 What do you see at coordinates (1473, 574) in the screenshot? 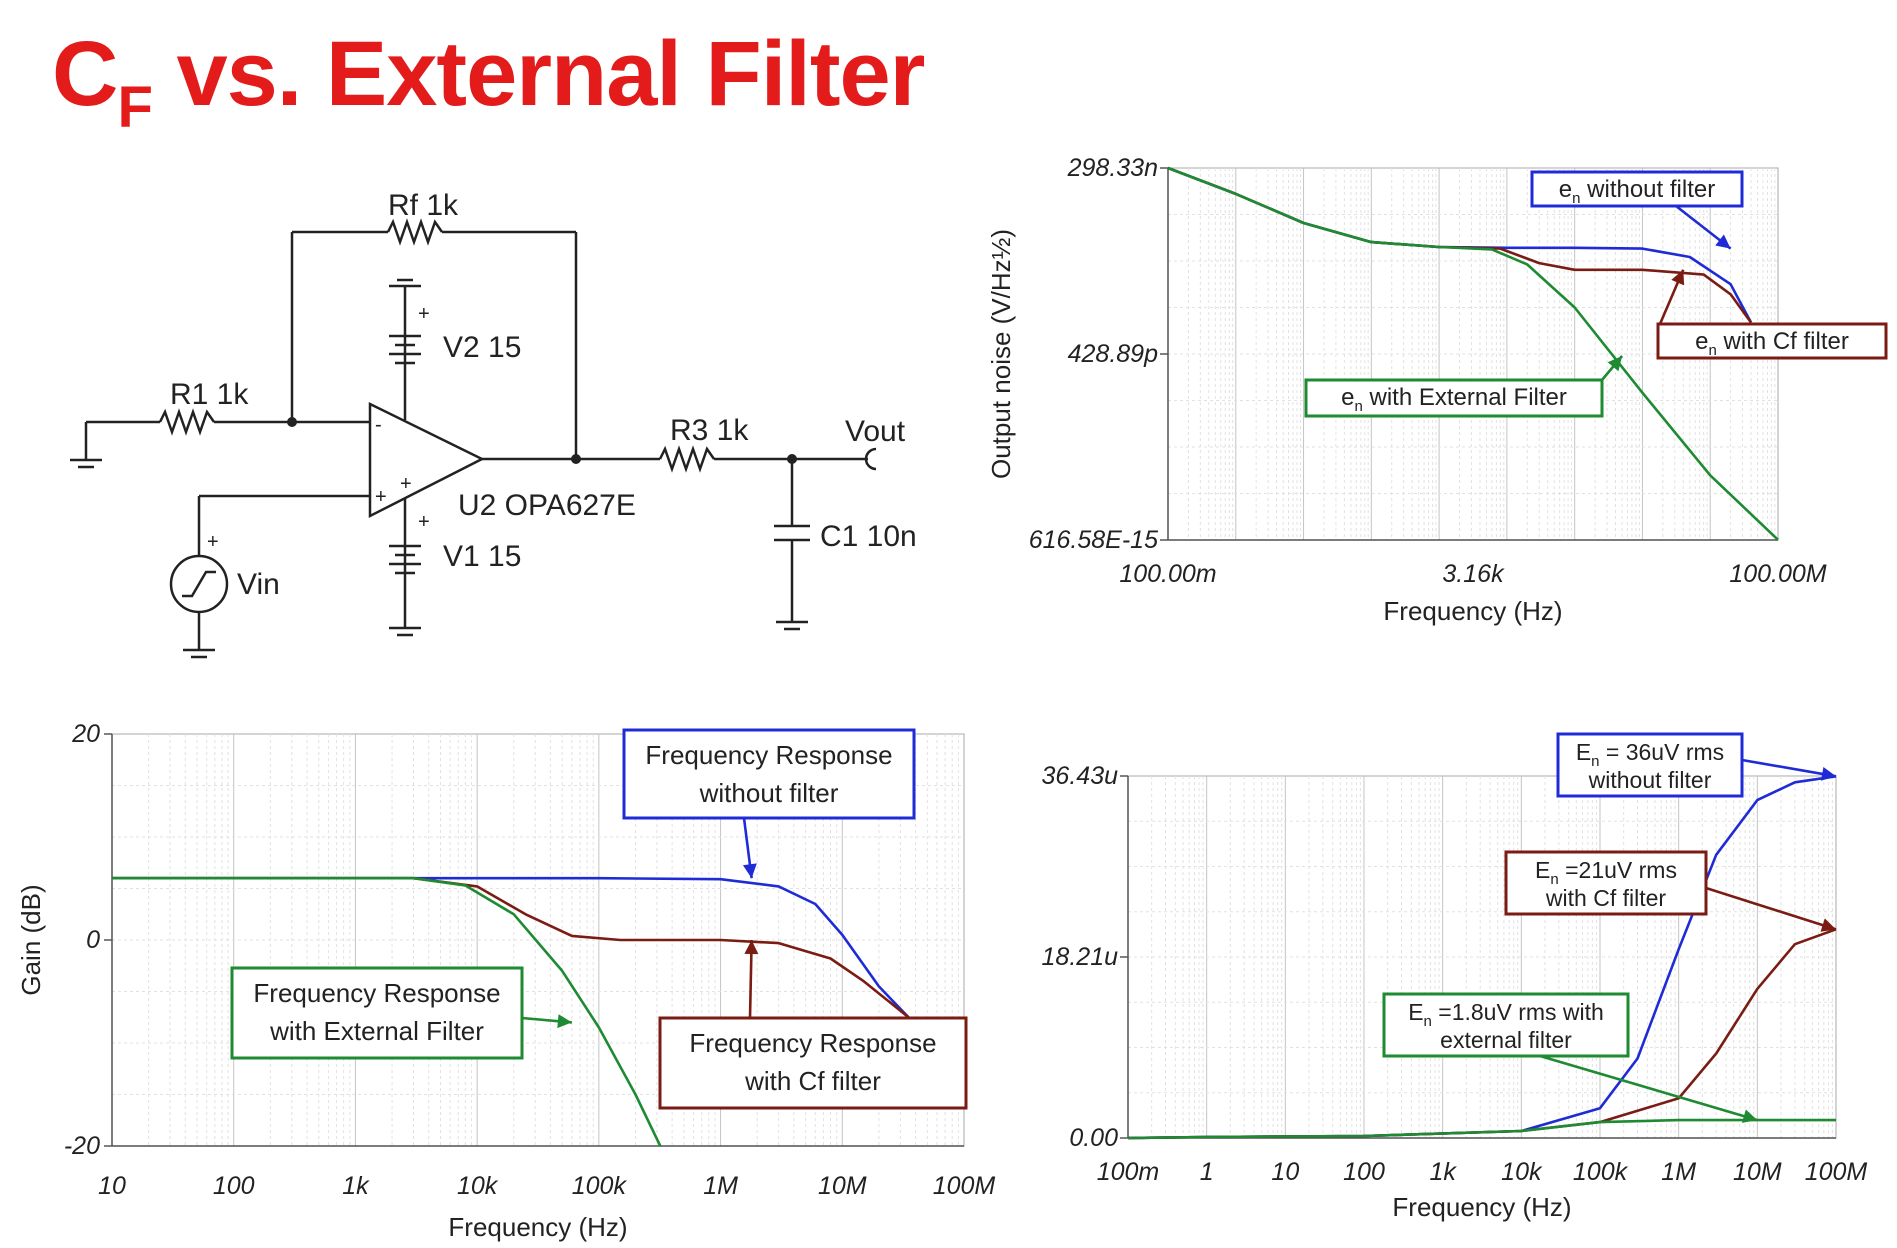
I see `x-tick-label: 3.16k` at bounding box center [1473, 574].